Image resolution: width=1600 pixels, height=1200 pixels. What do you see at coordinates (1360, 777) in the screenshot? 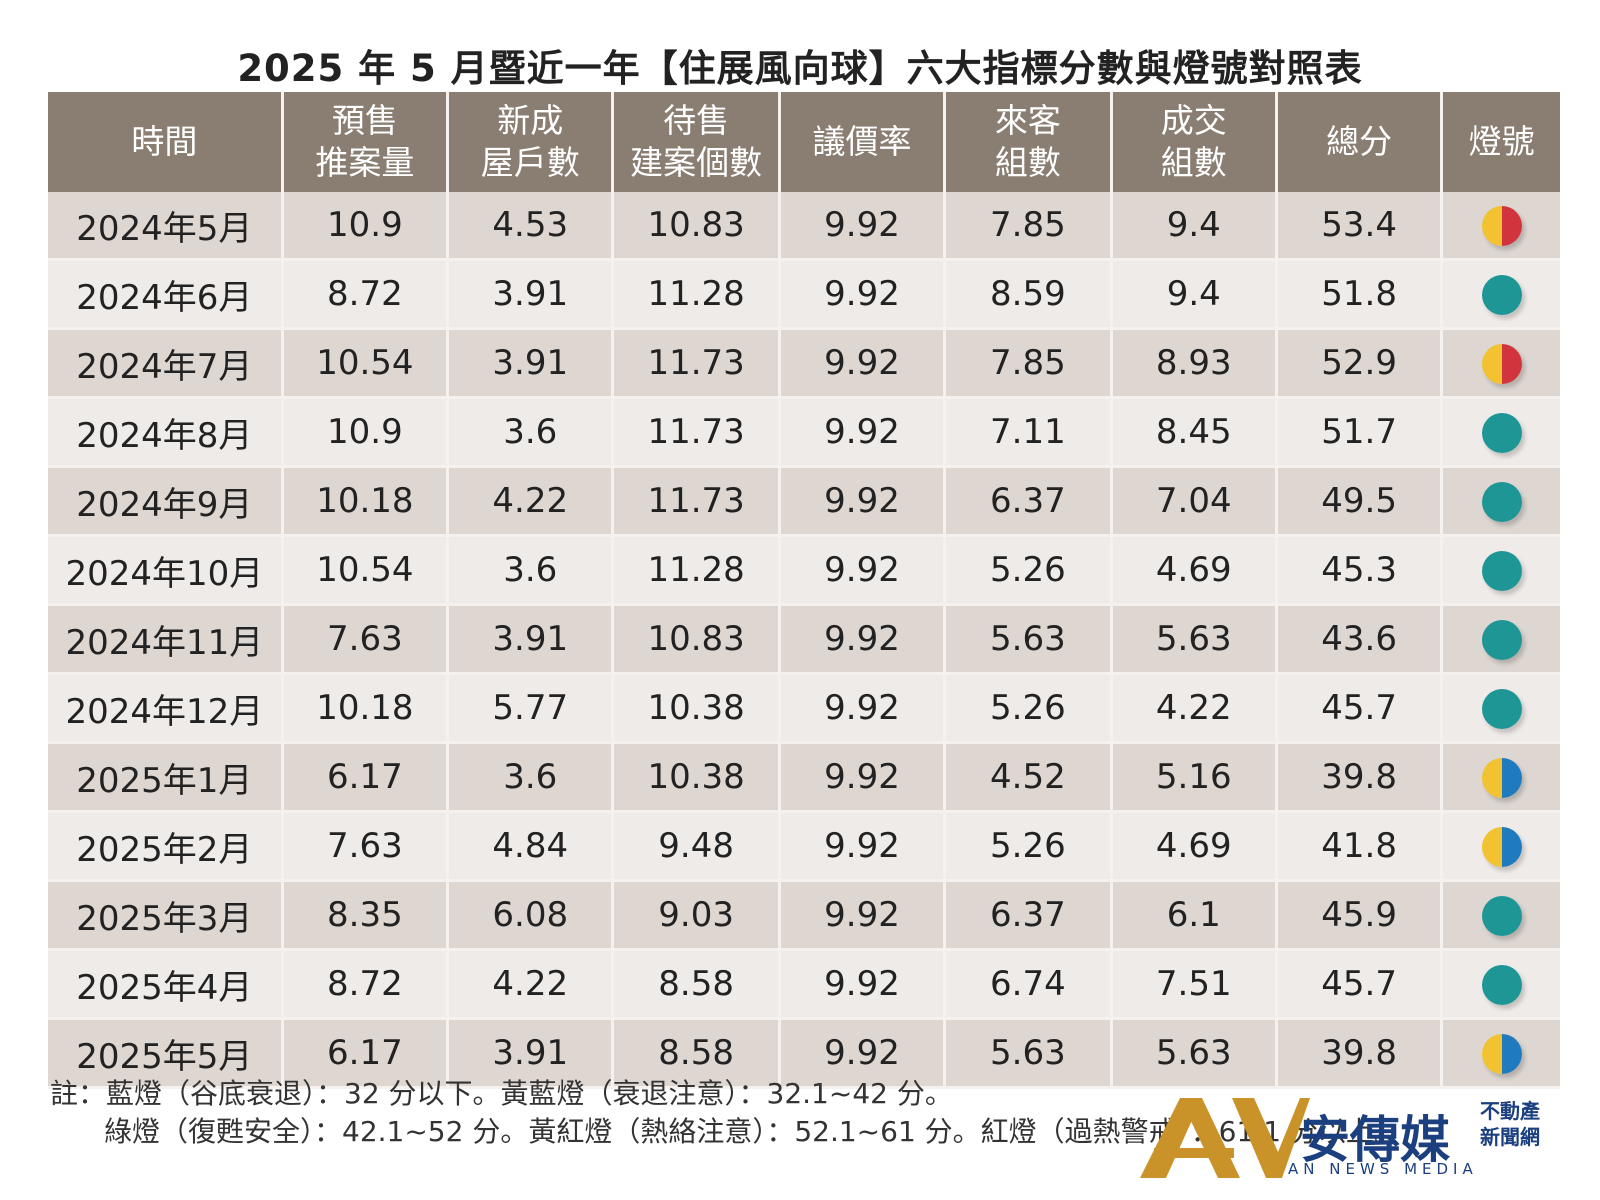
I see `value-cell: 39.8` at bounding box center [1360, 777].